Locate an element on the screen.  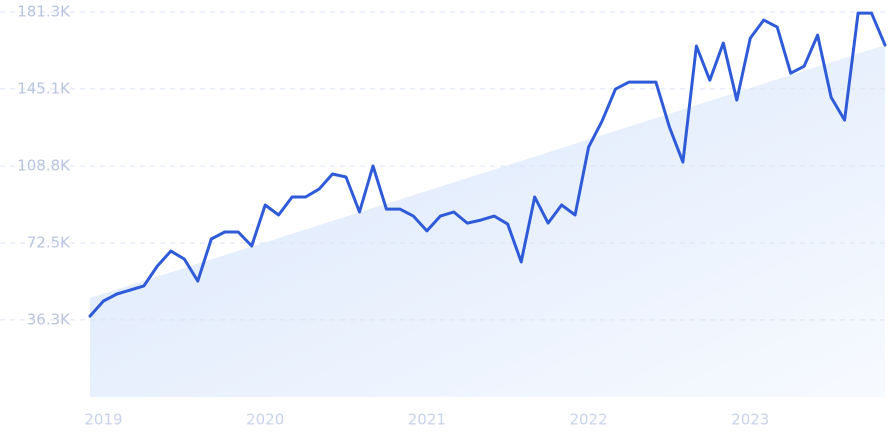
y-tick-label: 108.8K is located at coordinates (44, 165).